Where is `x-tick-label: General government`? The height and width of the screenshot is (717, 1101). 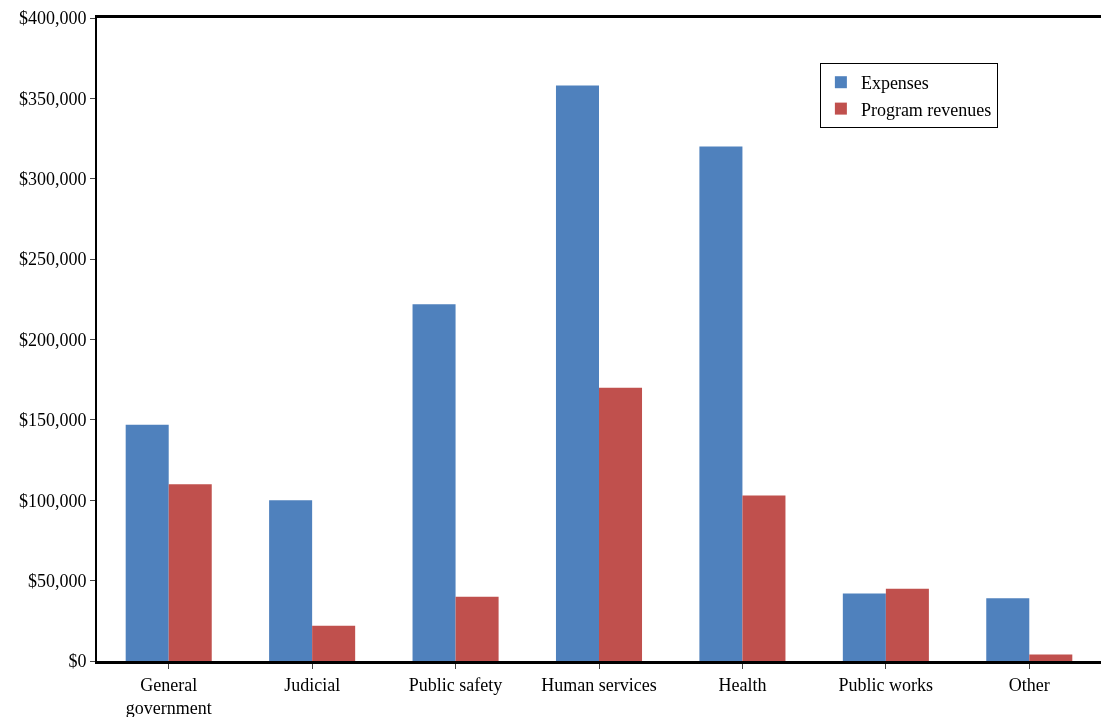 x-tick-label: General government is located at coordinates (168, 695).